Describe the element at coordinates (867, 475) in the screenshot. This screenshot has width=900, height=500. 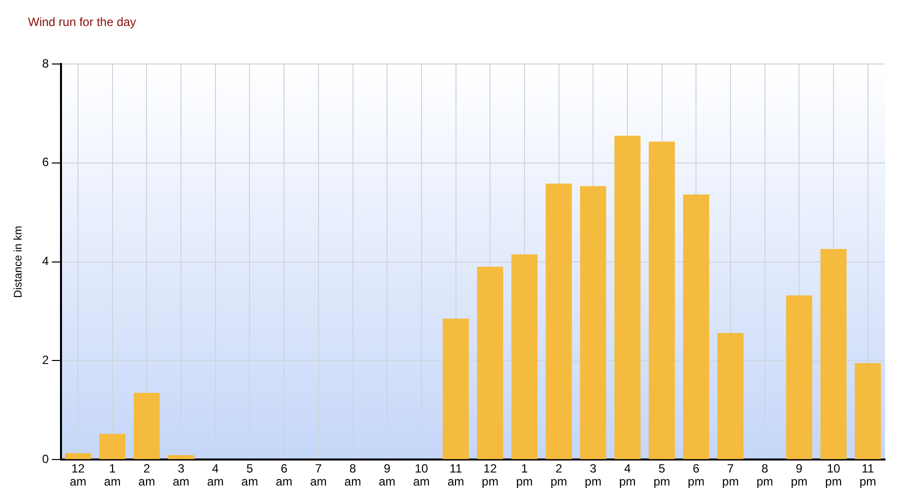
I see `x-tick-label: 11 pm` at that location.